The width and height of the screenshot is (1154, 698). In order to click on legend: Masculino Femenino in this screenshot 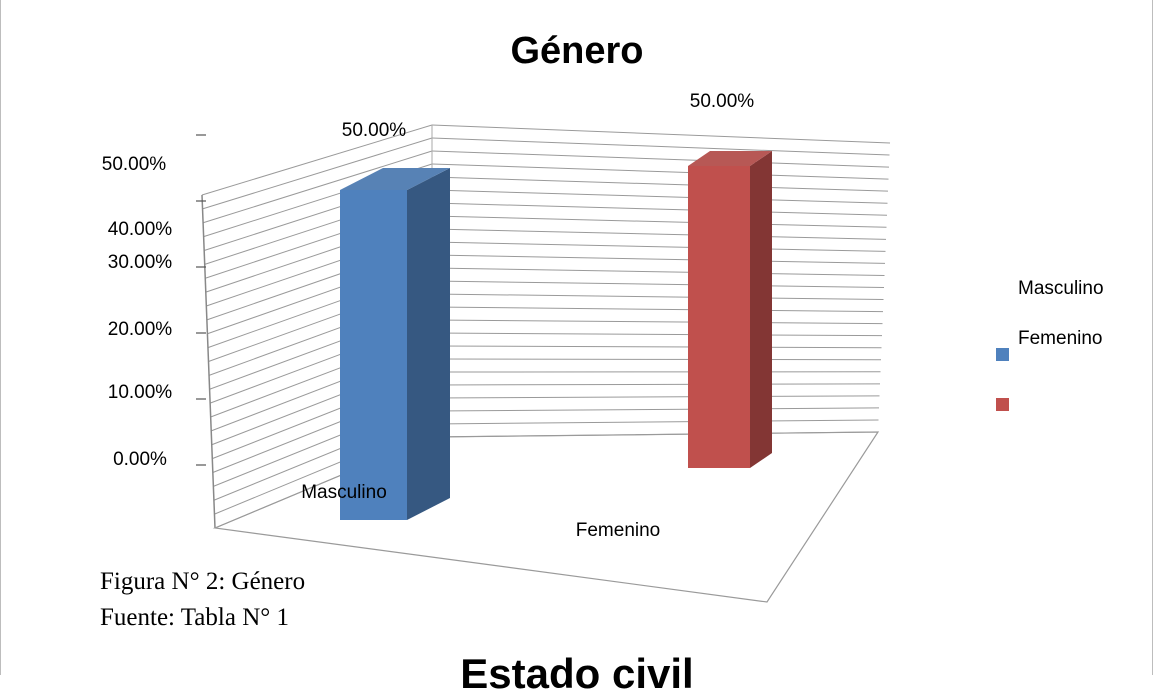, I will do `click(1050, 344)`.